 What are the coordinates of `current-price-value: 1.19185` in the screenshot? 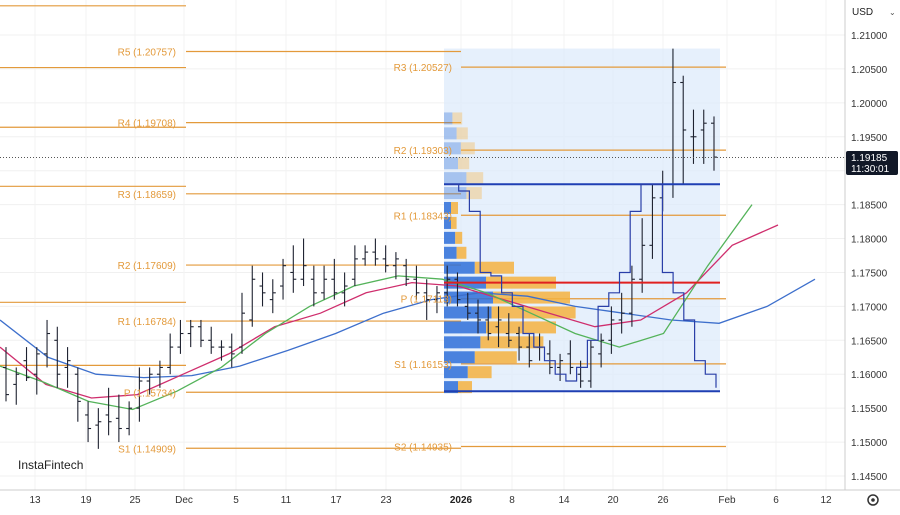 It's located at (869, 158).